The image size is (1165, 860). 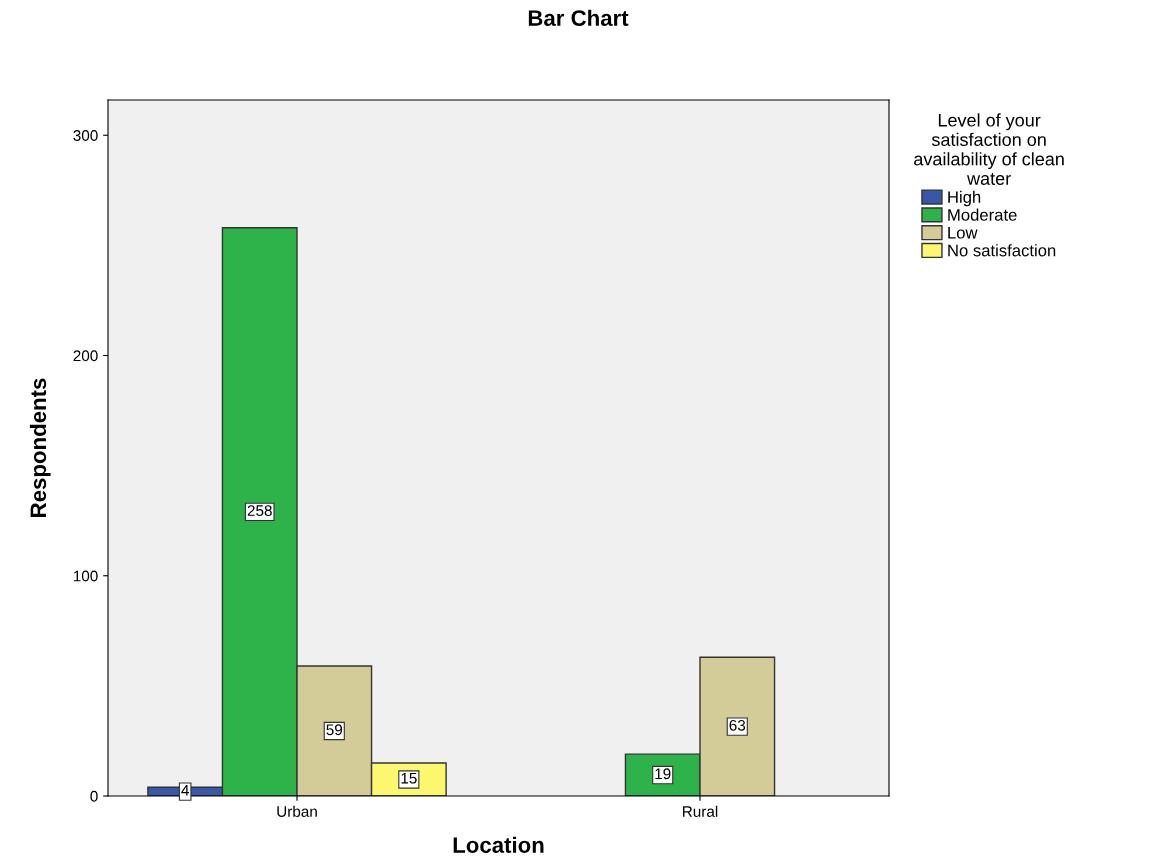 I want to click on y-axis-title: Respondents, so click(x=40, y=447).